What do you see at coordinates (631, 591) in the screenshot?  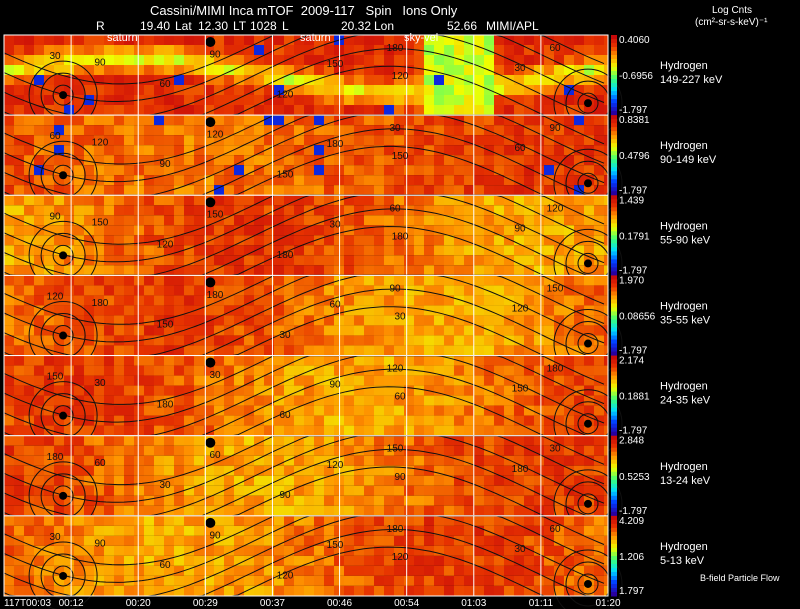 I see `colorbar-min-label: 1.797` at bounding box center [631, 591].